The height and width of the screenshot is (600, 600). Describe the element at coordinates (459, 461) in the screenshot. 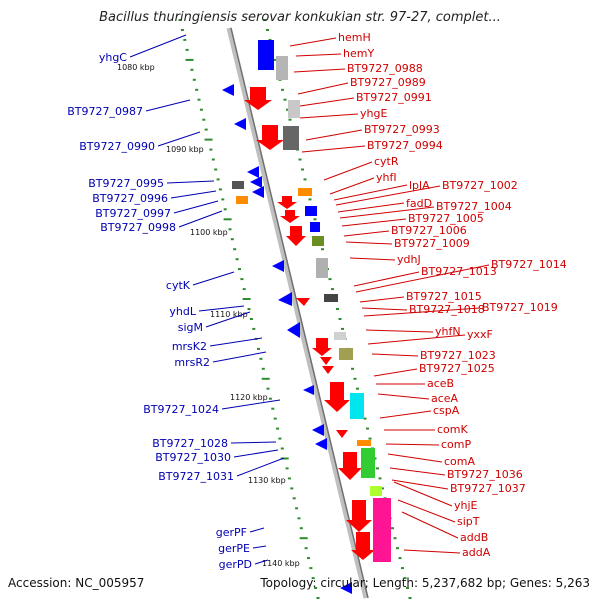

I see `gene-label: comA` at that location.